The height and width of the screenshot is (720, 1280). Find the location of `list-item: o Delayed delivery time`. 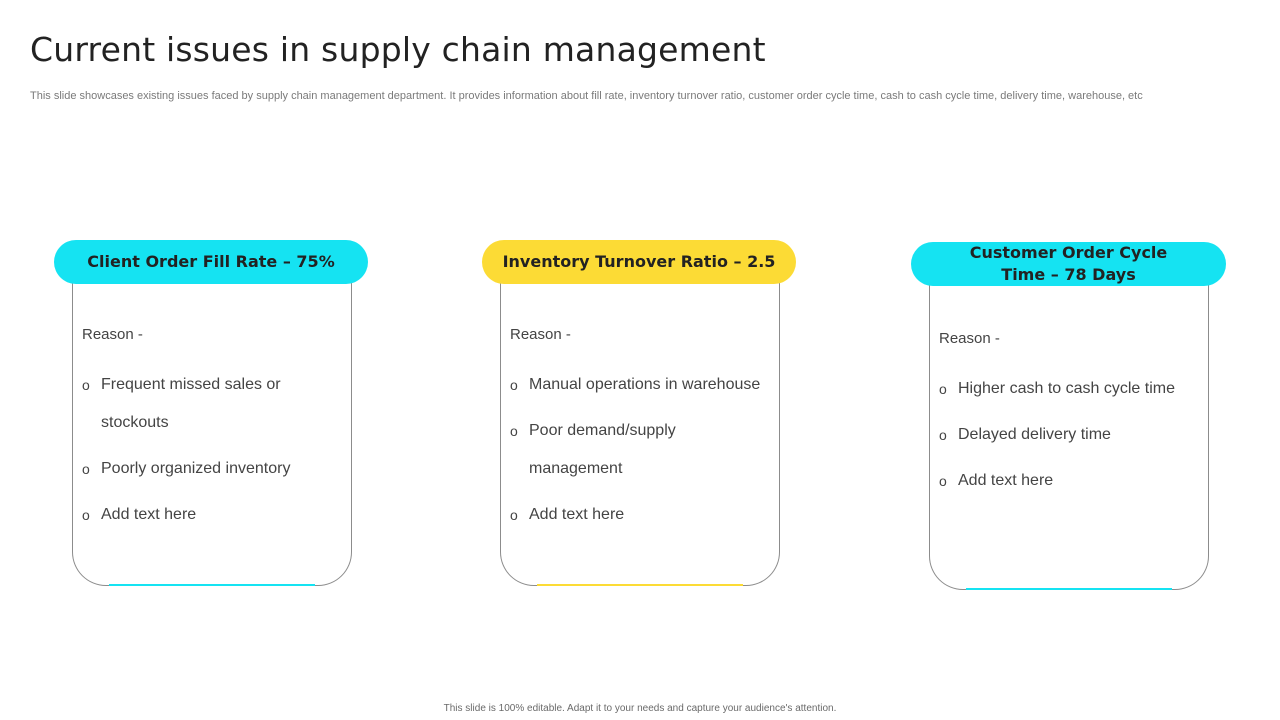

list-item: o Delayed delivery time is located at coordinates (1068, 435).